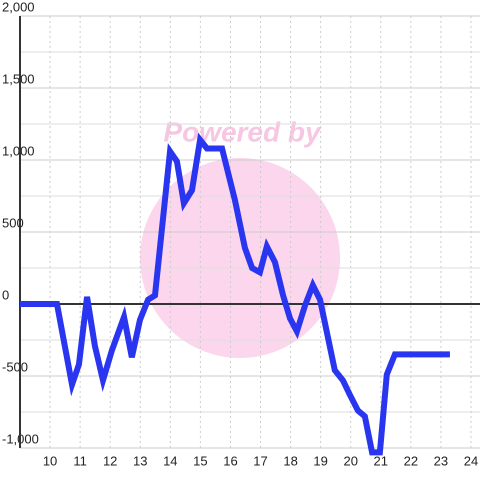 The height and width of the screenshot is (480, 480). Describe the element at coordinates (170, 460) in the screenshot. I see `x-tick-label: 14` at that location.